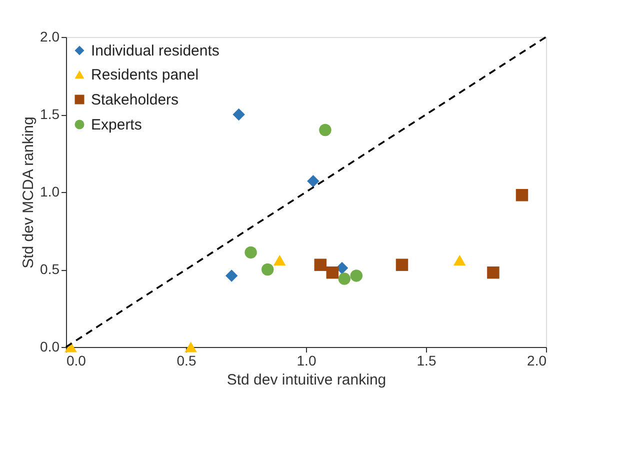 Image resolution: width=625 pixels, height=460 pixels. I want to click on x-tick-label: 2.0, so click(537, 360).